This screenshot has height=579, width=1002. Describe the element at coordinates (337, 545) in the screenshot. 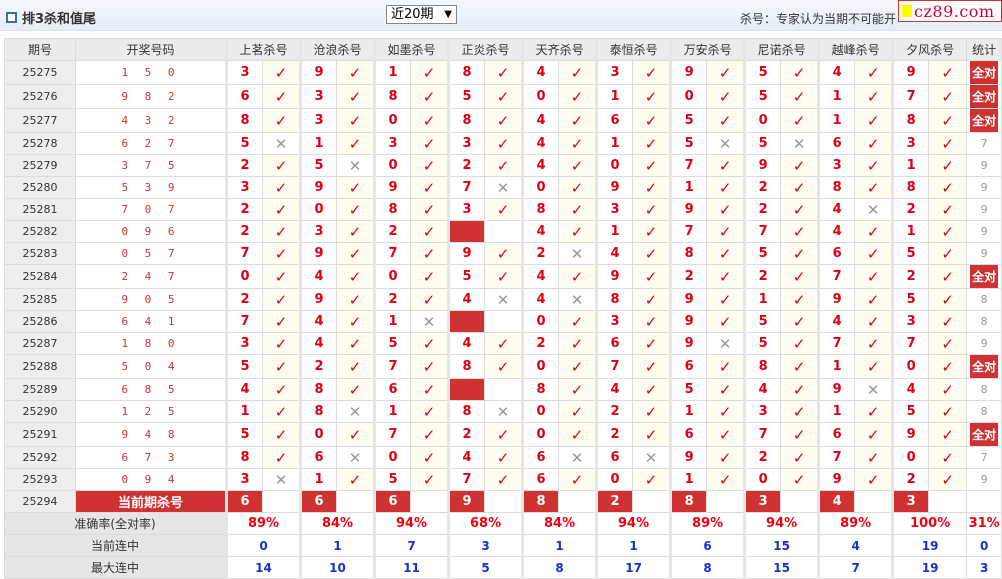

I see `streak-value: 1` at that location.